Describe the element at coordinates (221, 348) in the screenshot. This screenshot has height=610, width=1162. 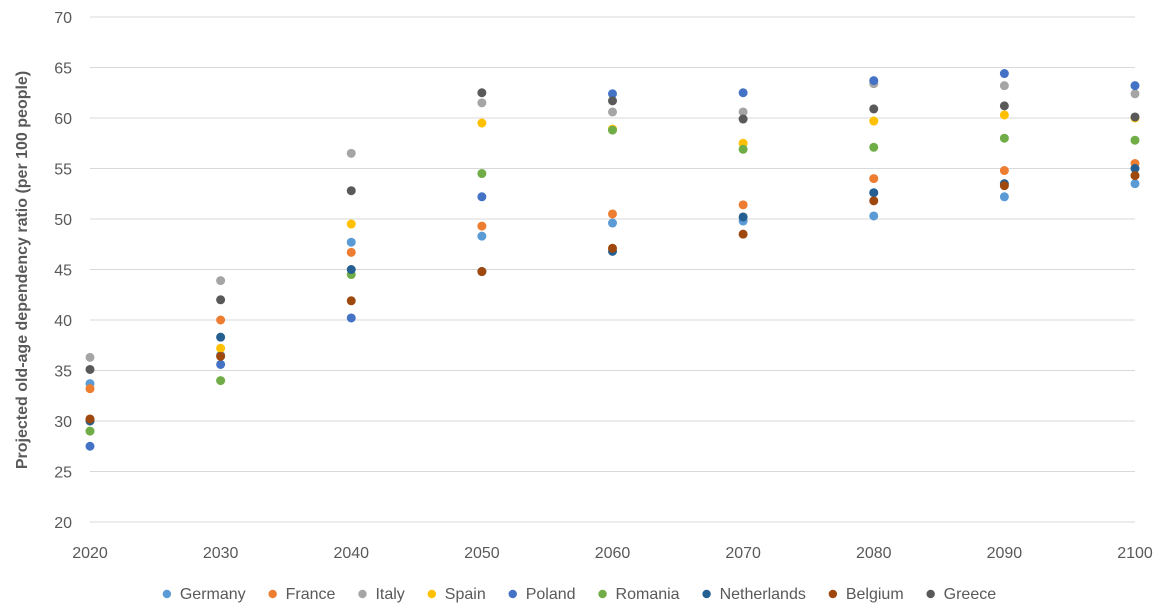
I see `point-spain-2030` at that location.